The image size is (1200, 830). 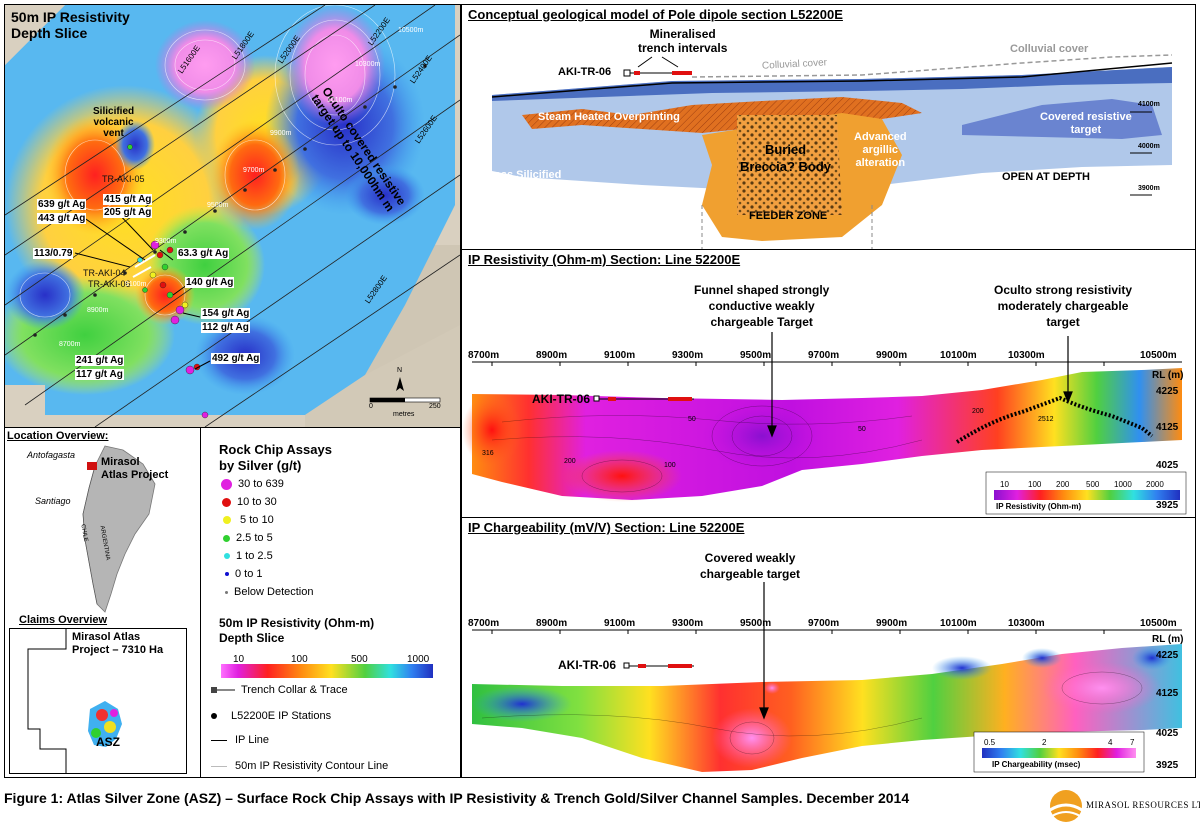 What do you see at coordinates (275, 457) in the screenshot?
I see `assay-legend-title: Rock Chip Assays by Silver (g/t)` at bounding box center [275, 457].